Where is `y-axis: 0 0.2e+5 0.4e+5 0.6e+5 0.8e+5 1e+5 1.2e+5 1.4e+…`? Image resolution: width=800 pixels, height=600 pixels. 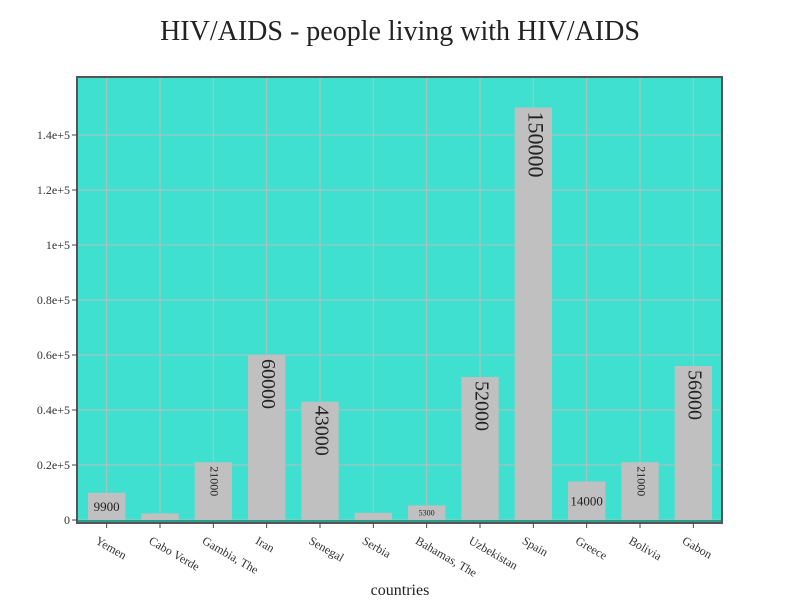
y-axis: 0 0.2e+5 0.4e+5 0.6e+5 0.8e+5 1e+5 1.2e+5 1.4e+… is located at coordinates (57, 327).